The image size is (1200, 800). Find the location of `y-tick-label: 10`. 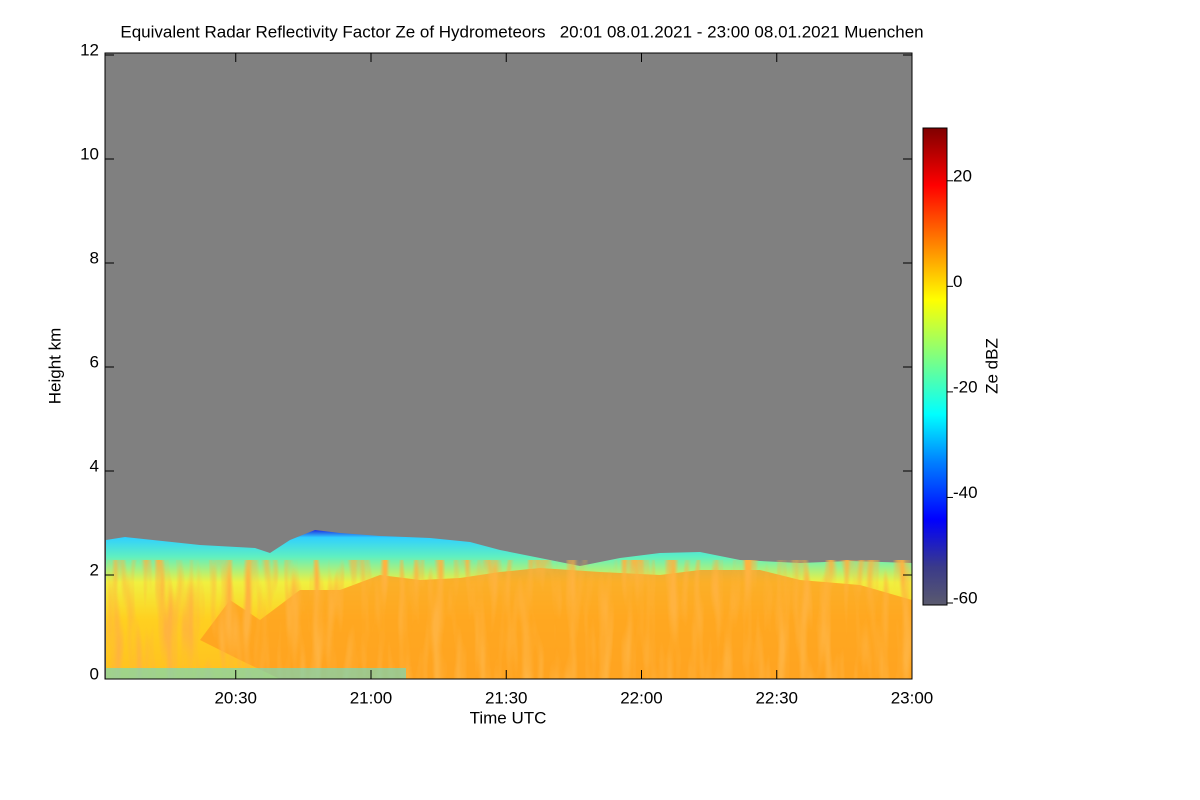

y-tick-label: 10 is located at coordinates (89, 153).